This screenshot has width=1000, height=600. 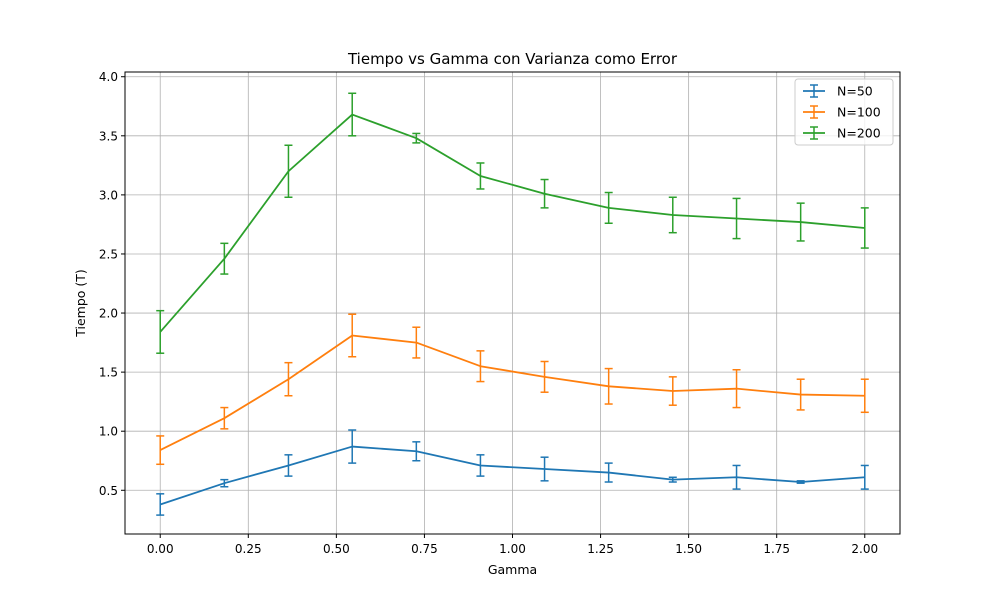 What do you see at coordinates (512, 549) in the screenshot?
I see `x-tick-label: 1.00` at bounding box center [512, 549].